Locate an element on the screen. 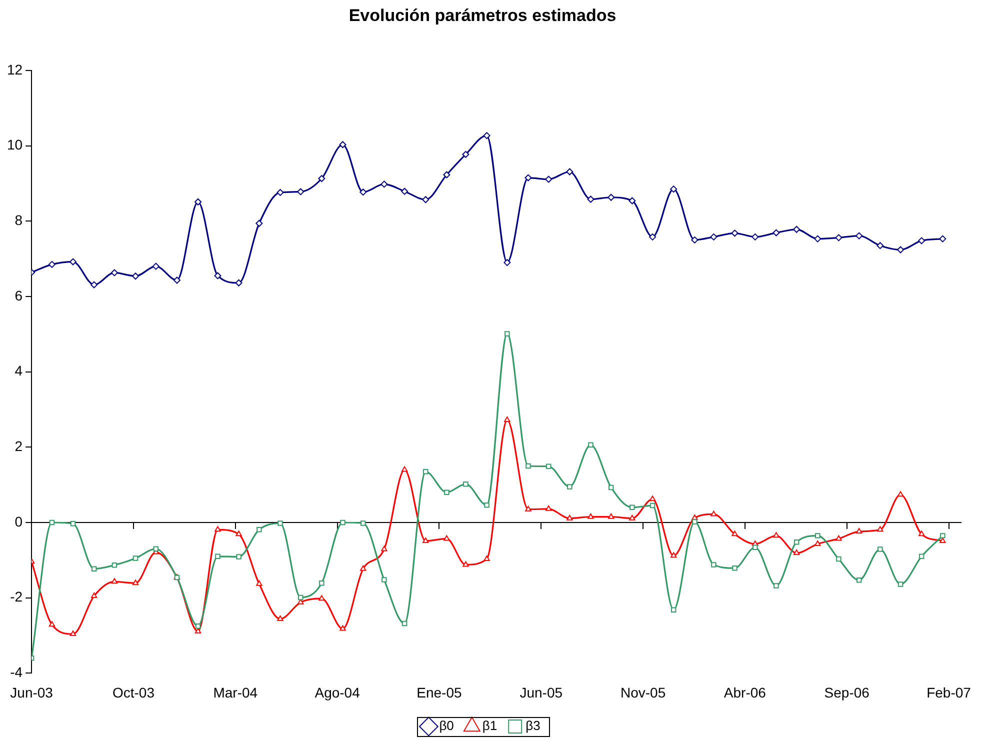  legend-label: β0 is located at coordinates (446, 726).